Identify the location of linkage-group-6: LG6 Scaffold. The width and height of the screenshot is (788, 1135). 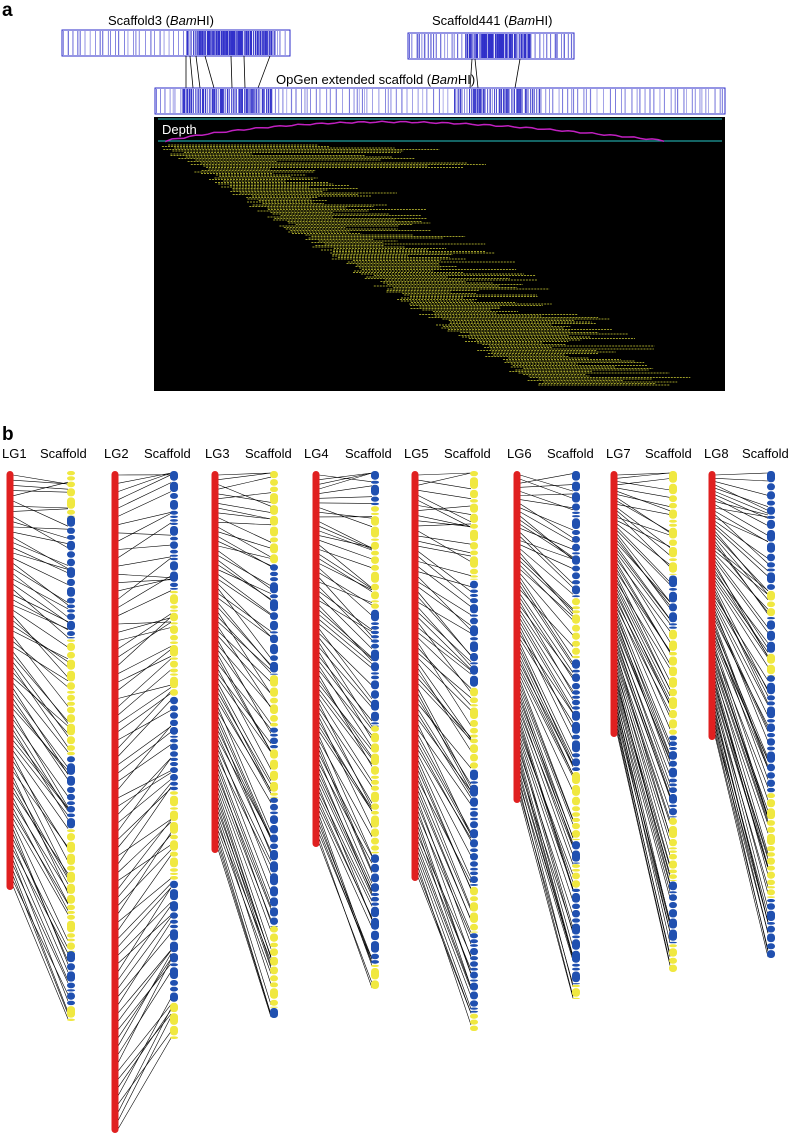
(550, 722).